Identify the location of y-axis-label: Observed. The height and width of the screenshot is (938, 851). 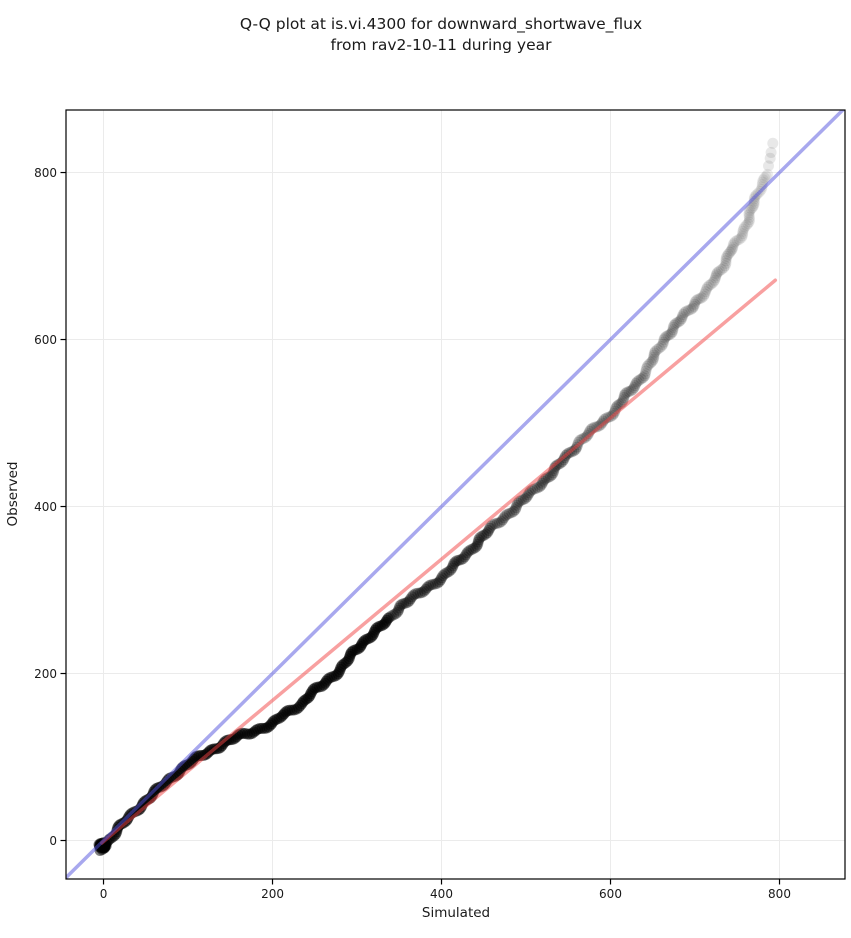
(13, 494).